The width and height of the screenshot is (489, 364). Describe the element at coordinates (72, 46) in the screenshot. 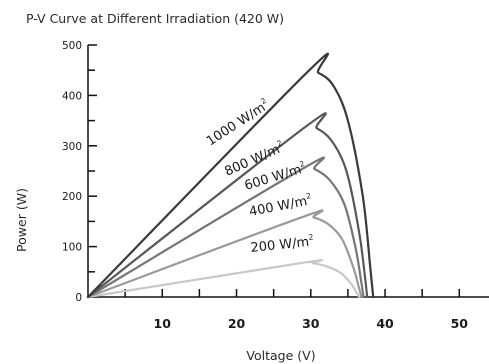

I see `y-tick-label: 500` at that location.